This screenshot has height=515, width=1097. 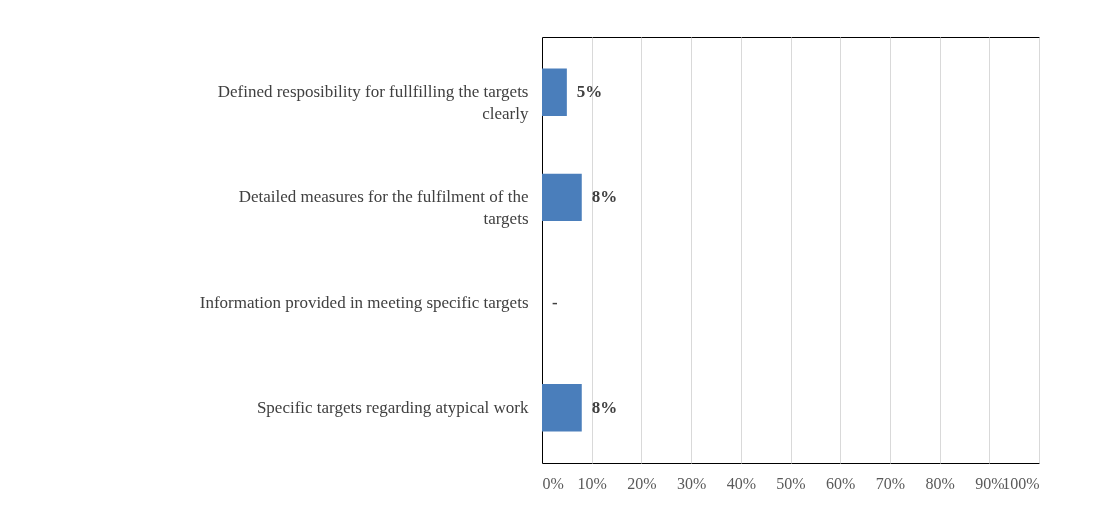 What do you see at coordinates (642, 483) in the screenshot?
I see `x-tick-label: 20%` at bounding box center [642, 483].